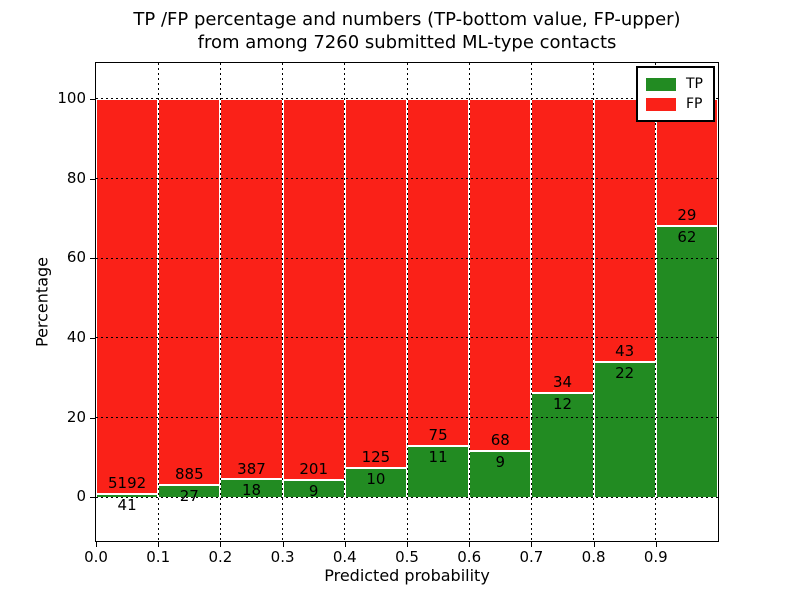 The width and height of the screenshot is (800, 600). Describe the element at coordinates (76, 257) in the screenshot. I see `y-tick-label: 60` at that location.